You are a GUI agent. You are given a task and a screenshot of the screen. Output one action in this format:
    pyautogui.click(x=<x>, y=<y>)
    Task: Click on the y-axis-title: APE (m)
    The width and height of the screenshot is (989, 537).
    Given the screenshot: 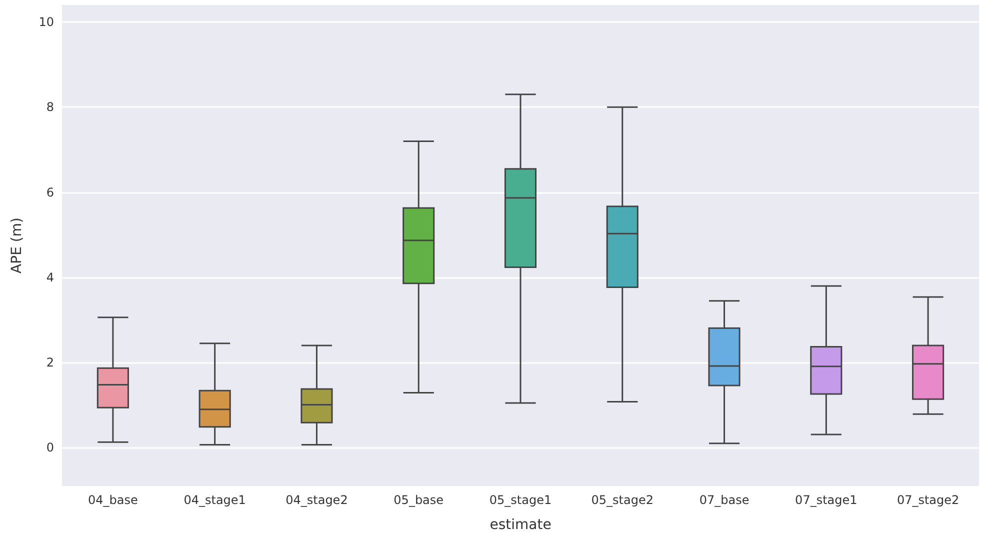 What is the action you would take?
    pyautogui.click(x=17, y=246)
    